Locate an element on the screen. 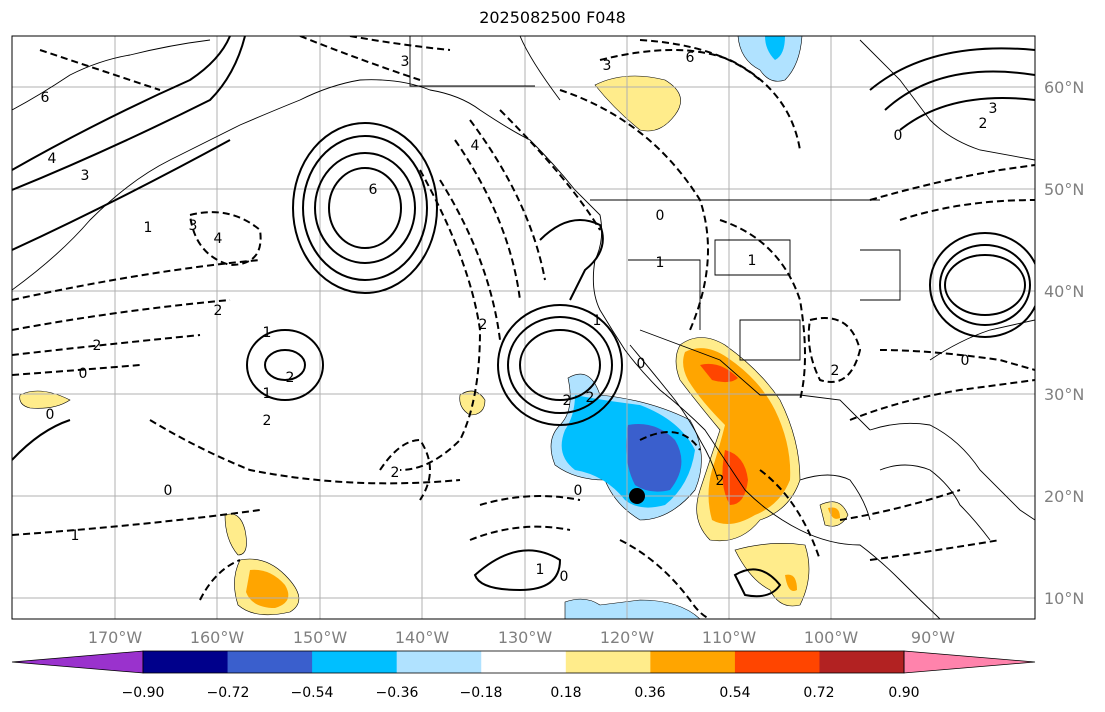  colorbar-tick-label: 0.90 is located at coordinates (903, 693).